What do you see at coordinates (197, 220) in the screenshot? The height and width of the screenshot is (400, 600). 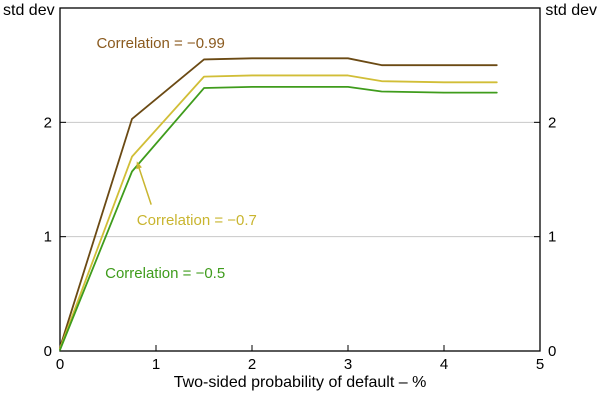 I see `annotation-label: Correlation = −0.7` at bounding box center [197, 220].